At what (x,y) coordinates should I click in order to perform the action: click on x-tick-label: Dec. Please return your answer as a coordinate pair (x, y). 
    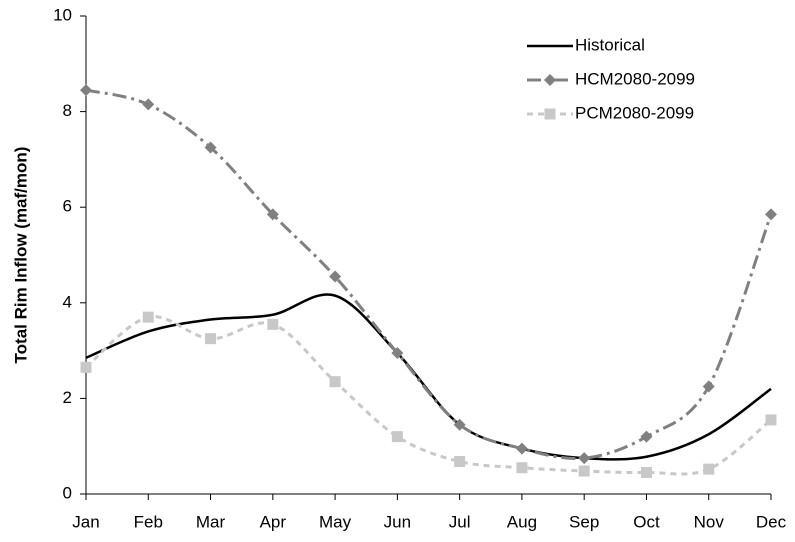
    Looking at the image, I should click on (771, 521).